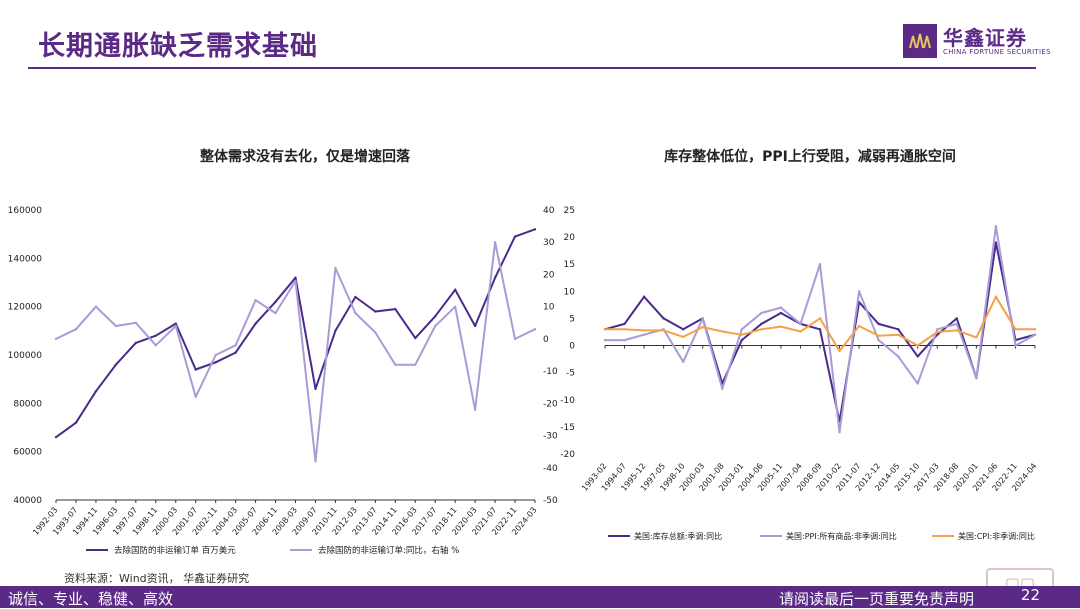  What do you see at coordinates (920, 41) in the screenshot?
I see `logo-mark-icon` at bounding box center [920, 41].